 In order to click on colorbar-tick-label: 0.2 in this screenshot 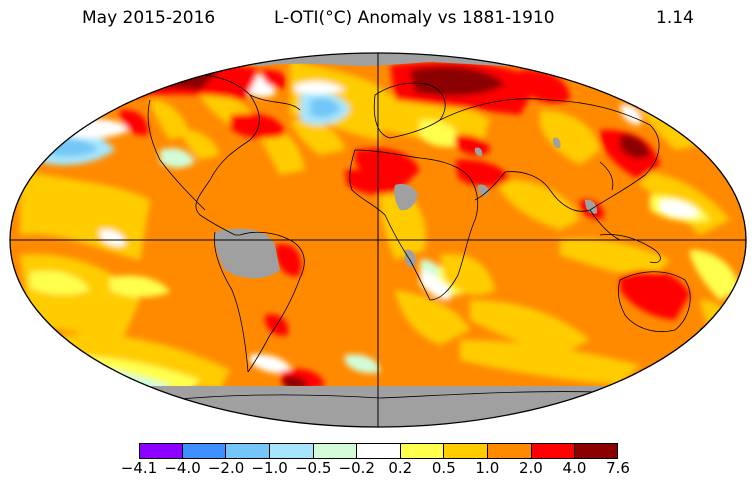, I will do `click(400, 468)`.